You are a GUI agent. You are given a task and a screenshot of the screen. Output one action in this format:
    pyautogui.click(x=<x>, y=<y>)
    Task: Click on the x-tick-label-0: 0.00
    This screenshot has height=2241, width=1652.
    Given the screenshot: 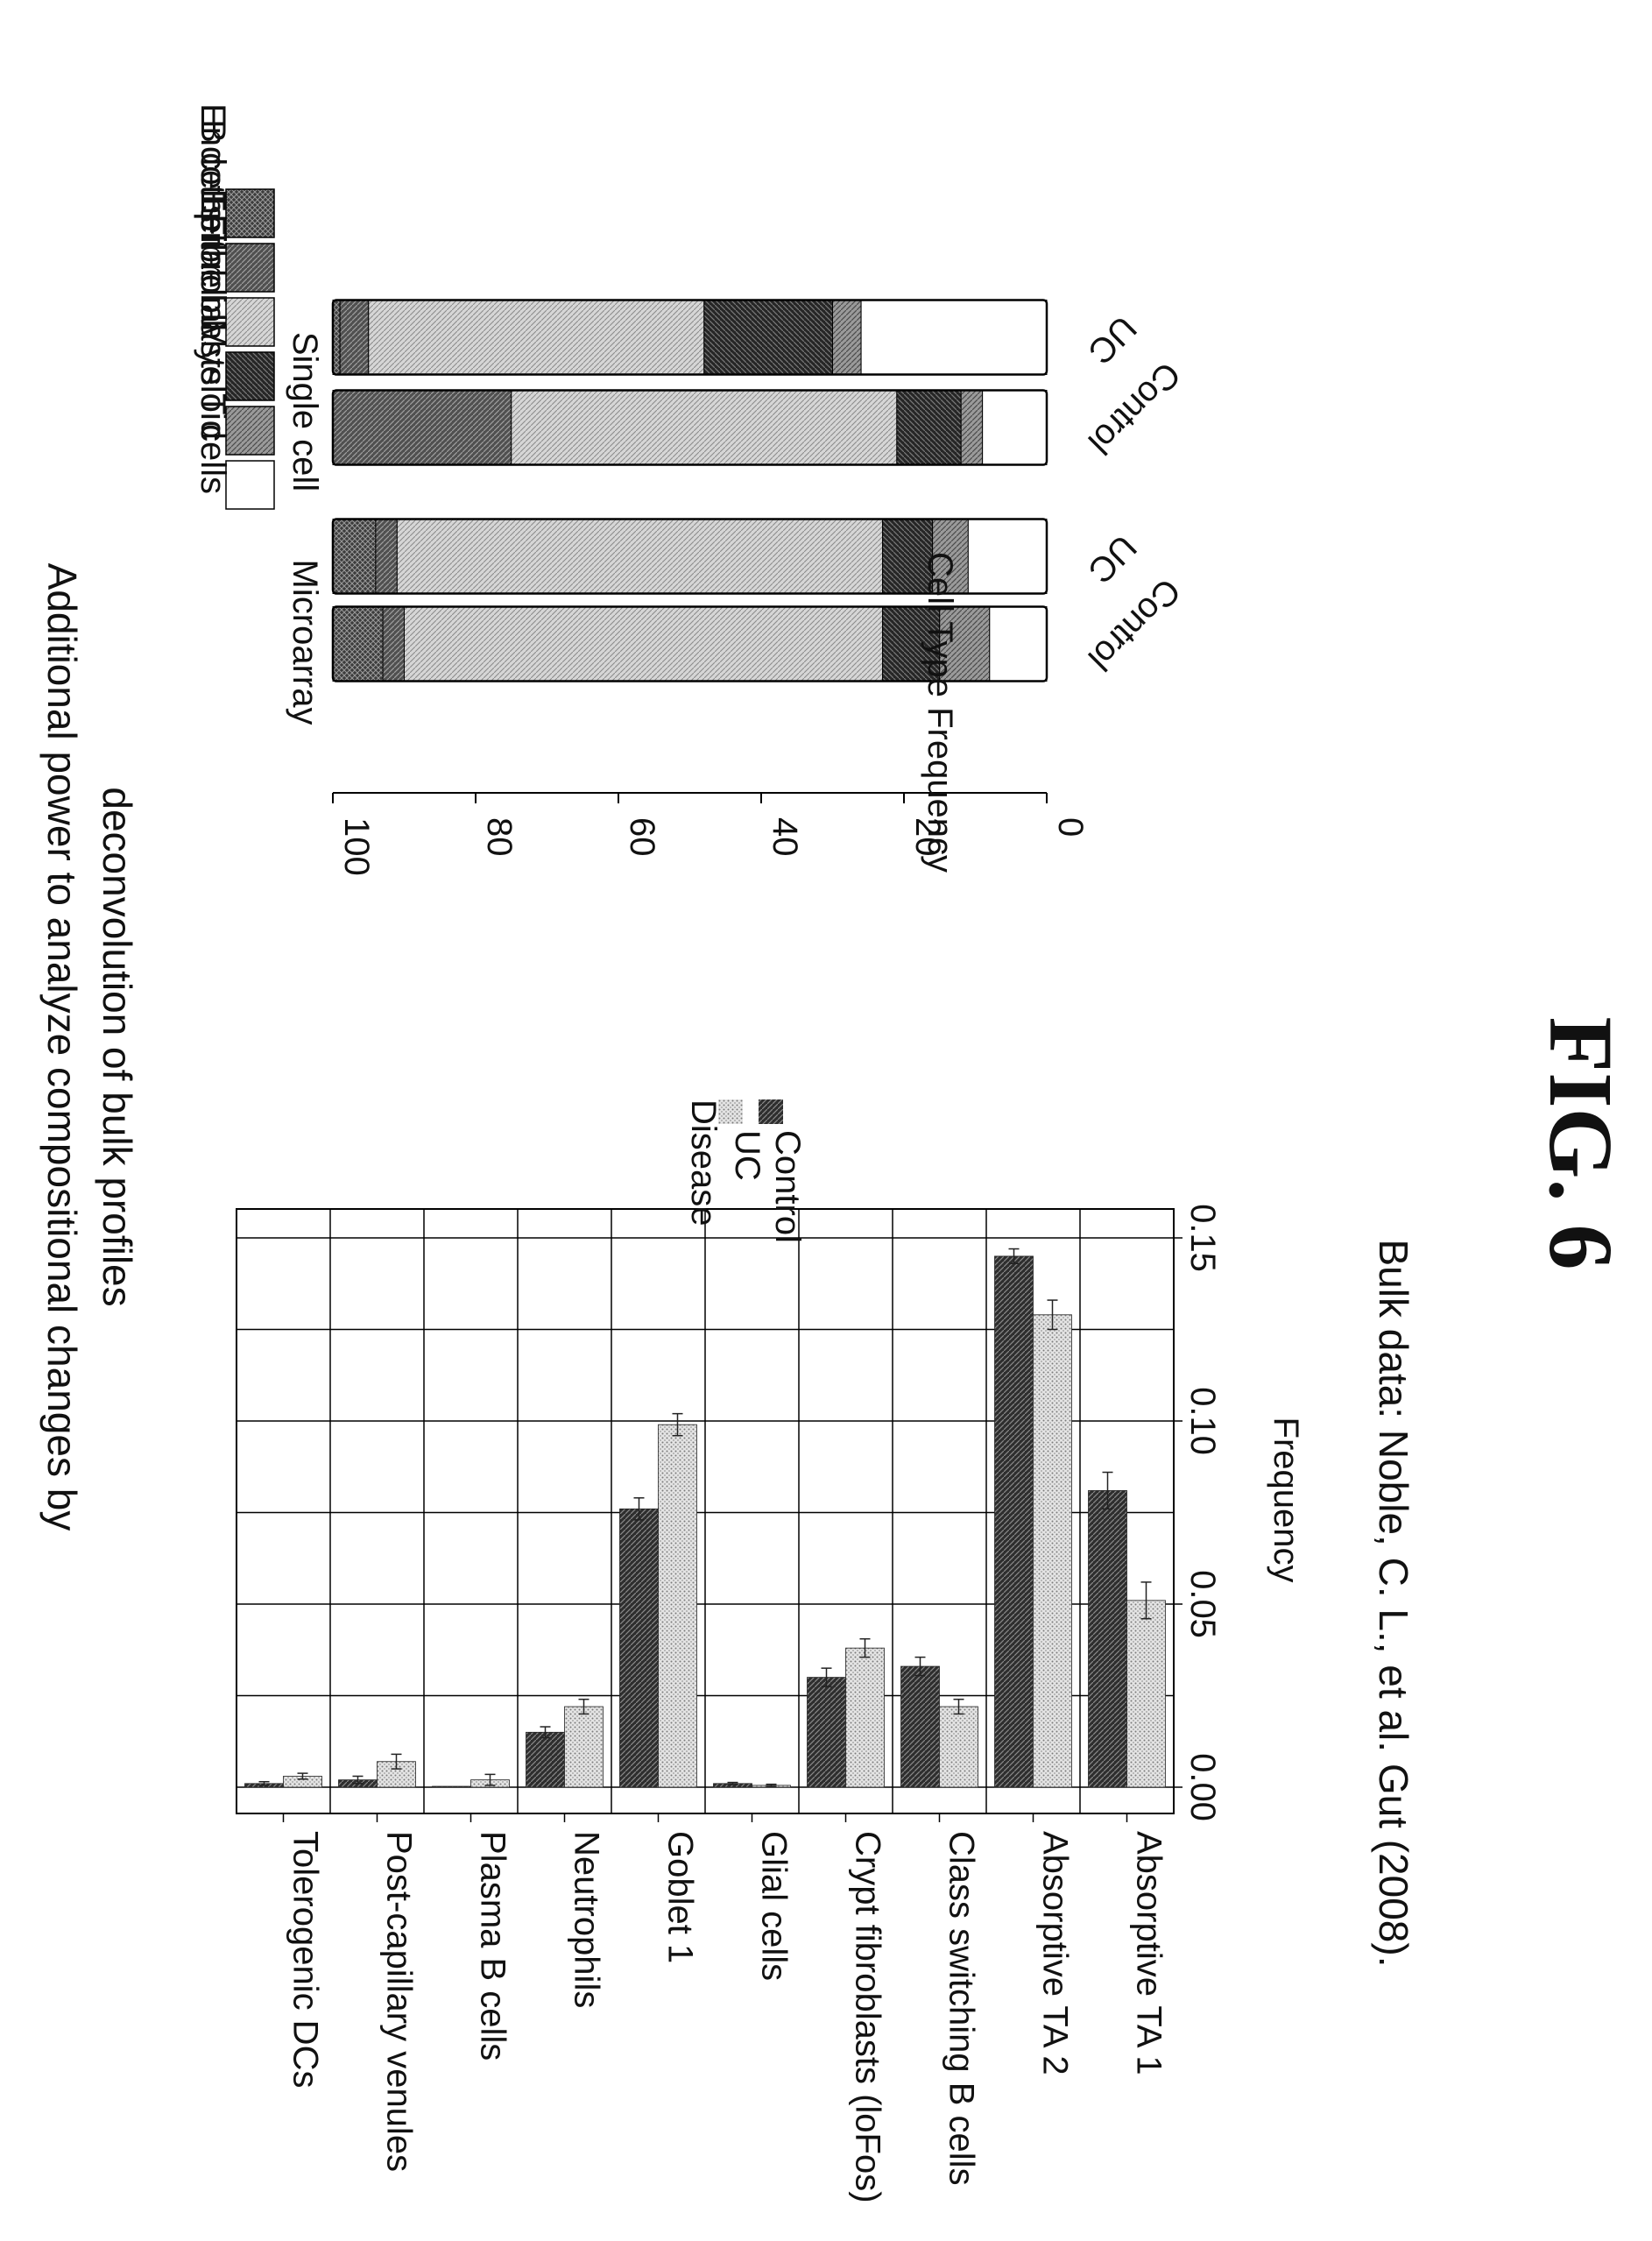 What is the action you would take?
    pyautogui.click(x=1202, y=1787)
    